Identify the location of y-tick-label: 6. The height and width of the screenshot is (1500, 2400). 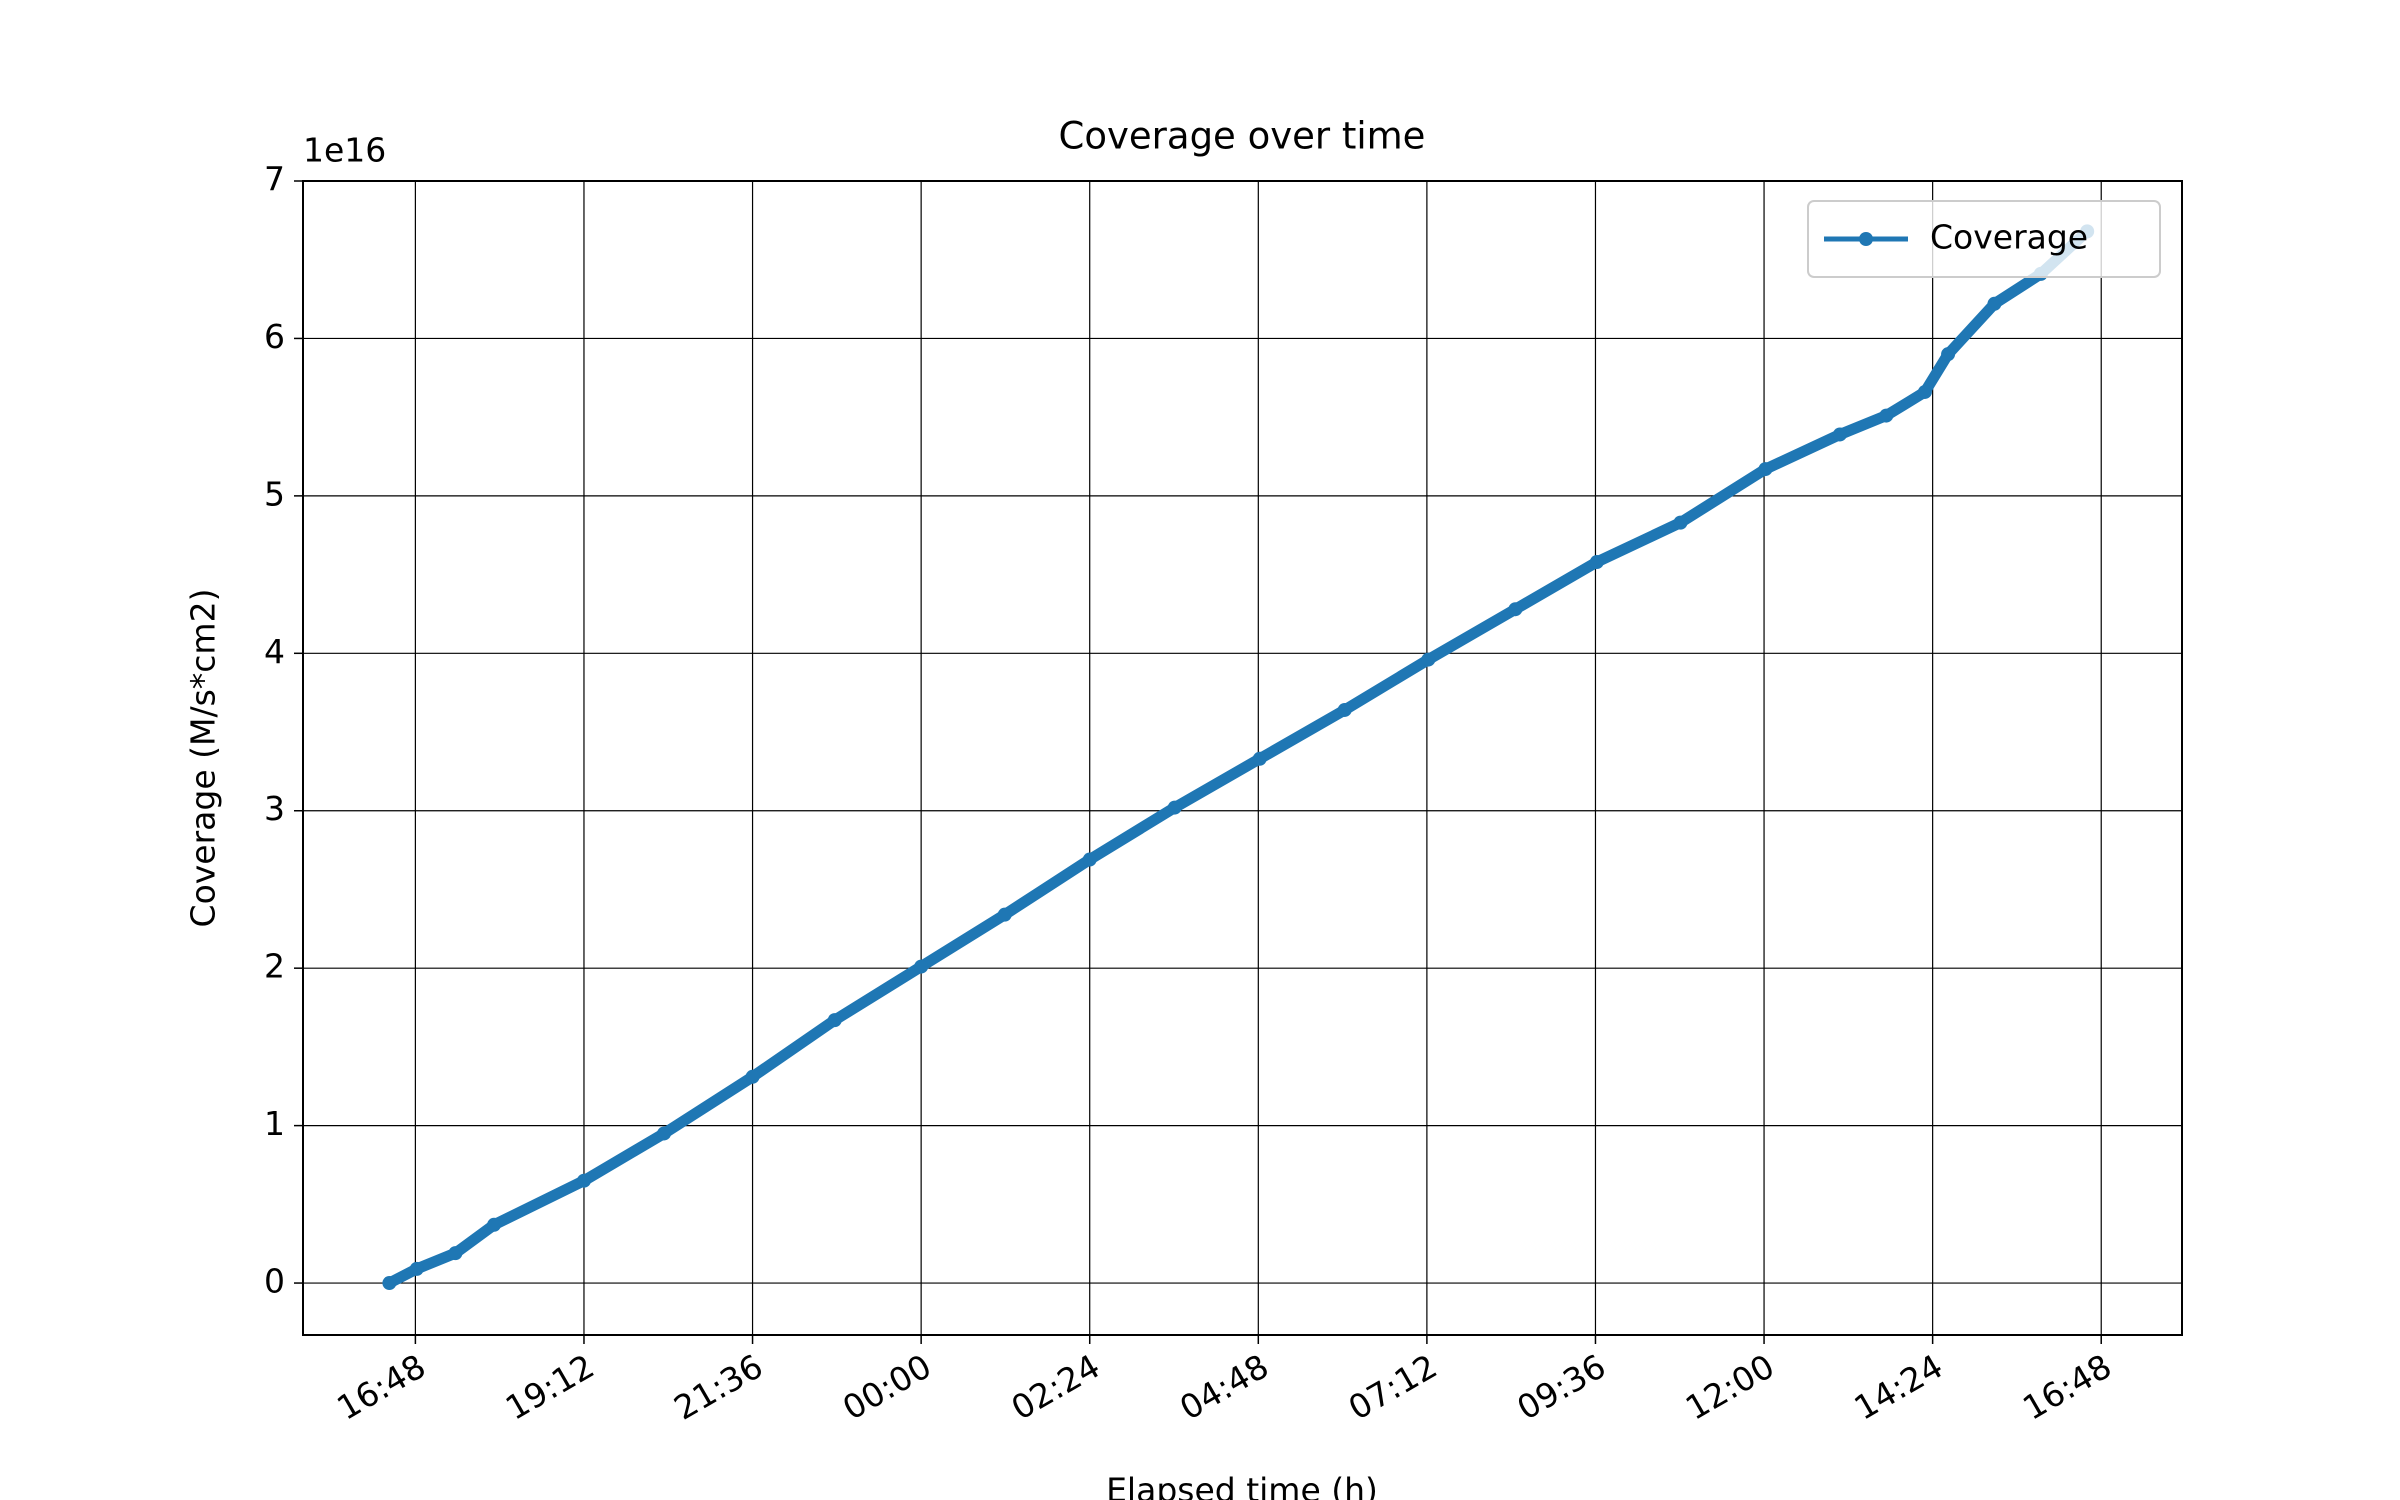
(274, 336).